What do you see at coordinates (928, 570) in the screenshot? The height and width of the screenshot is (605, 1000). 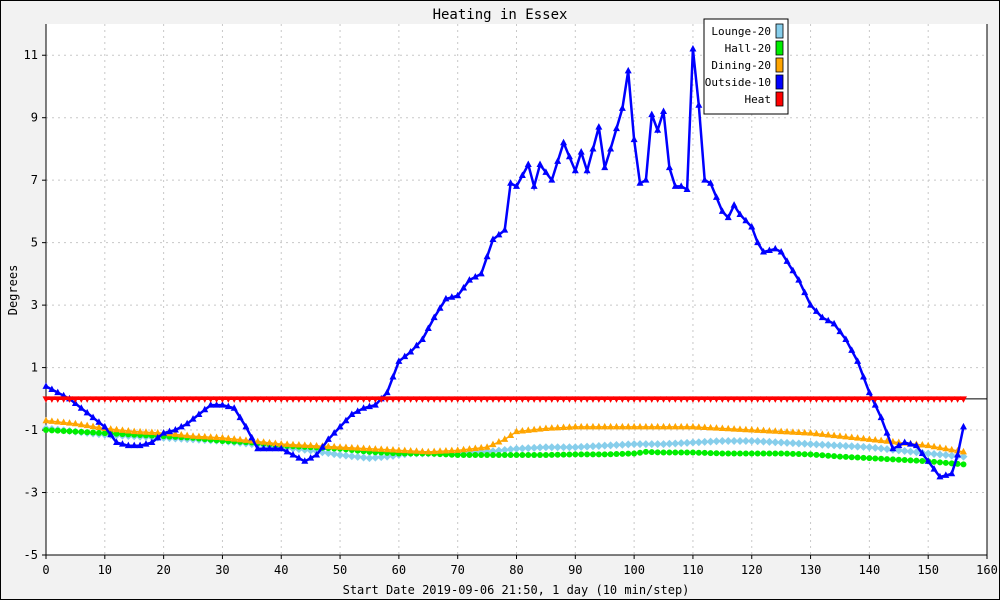 I see `x-tick-label: 150` at bounding box center [928, 570].